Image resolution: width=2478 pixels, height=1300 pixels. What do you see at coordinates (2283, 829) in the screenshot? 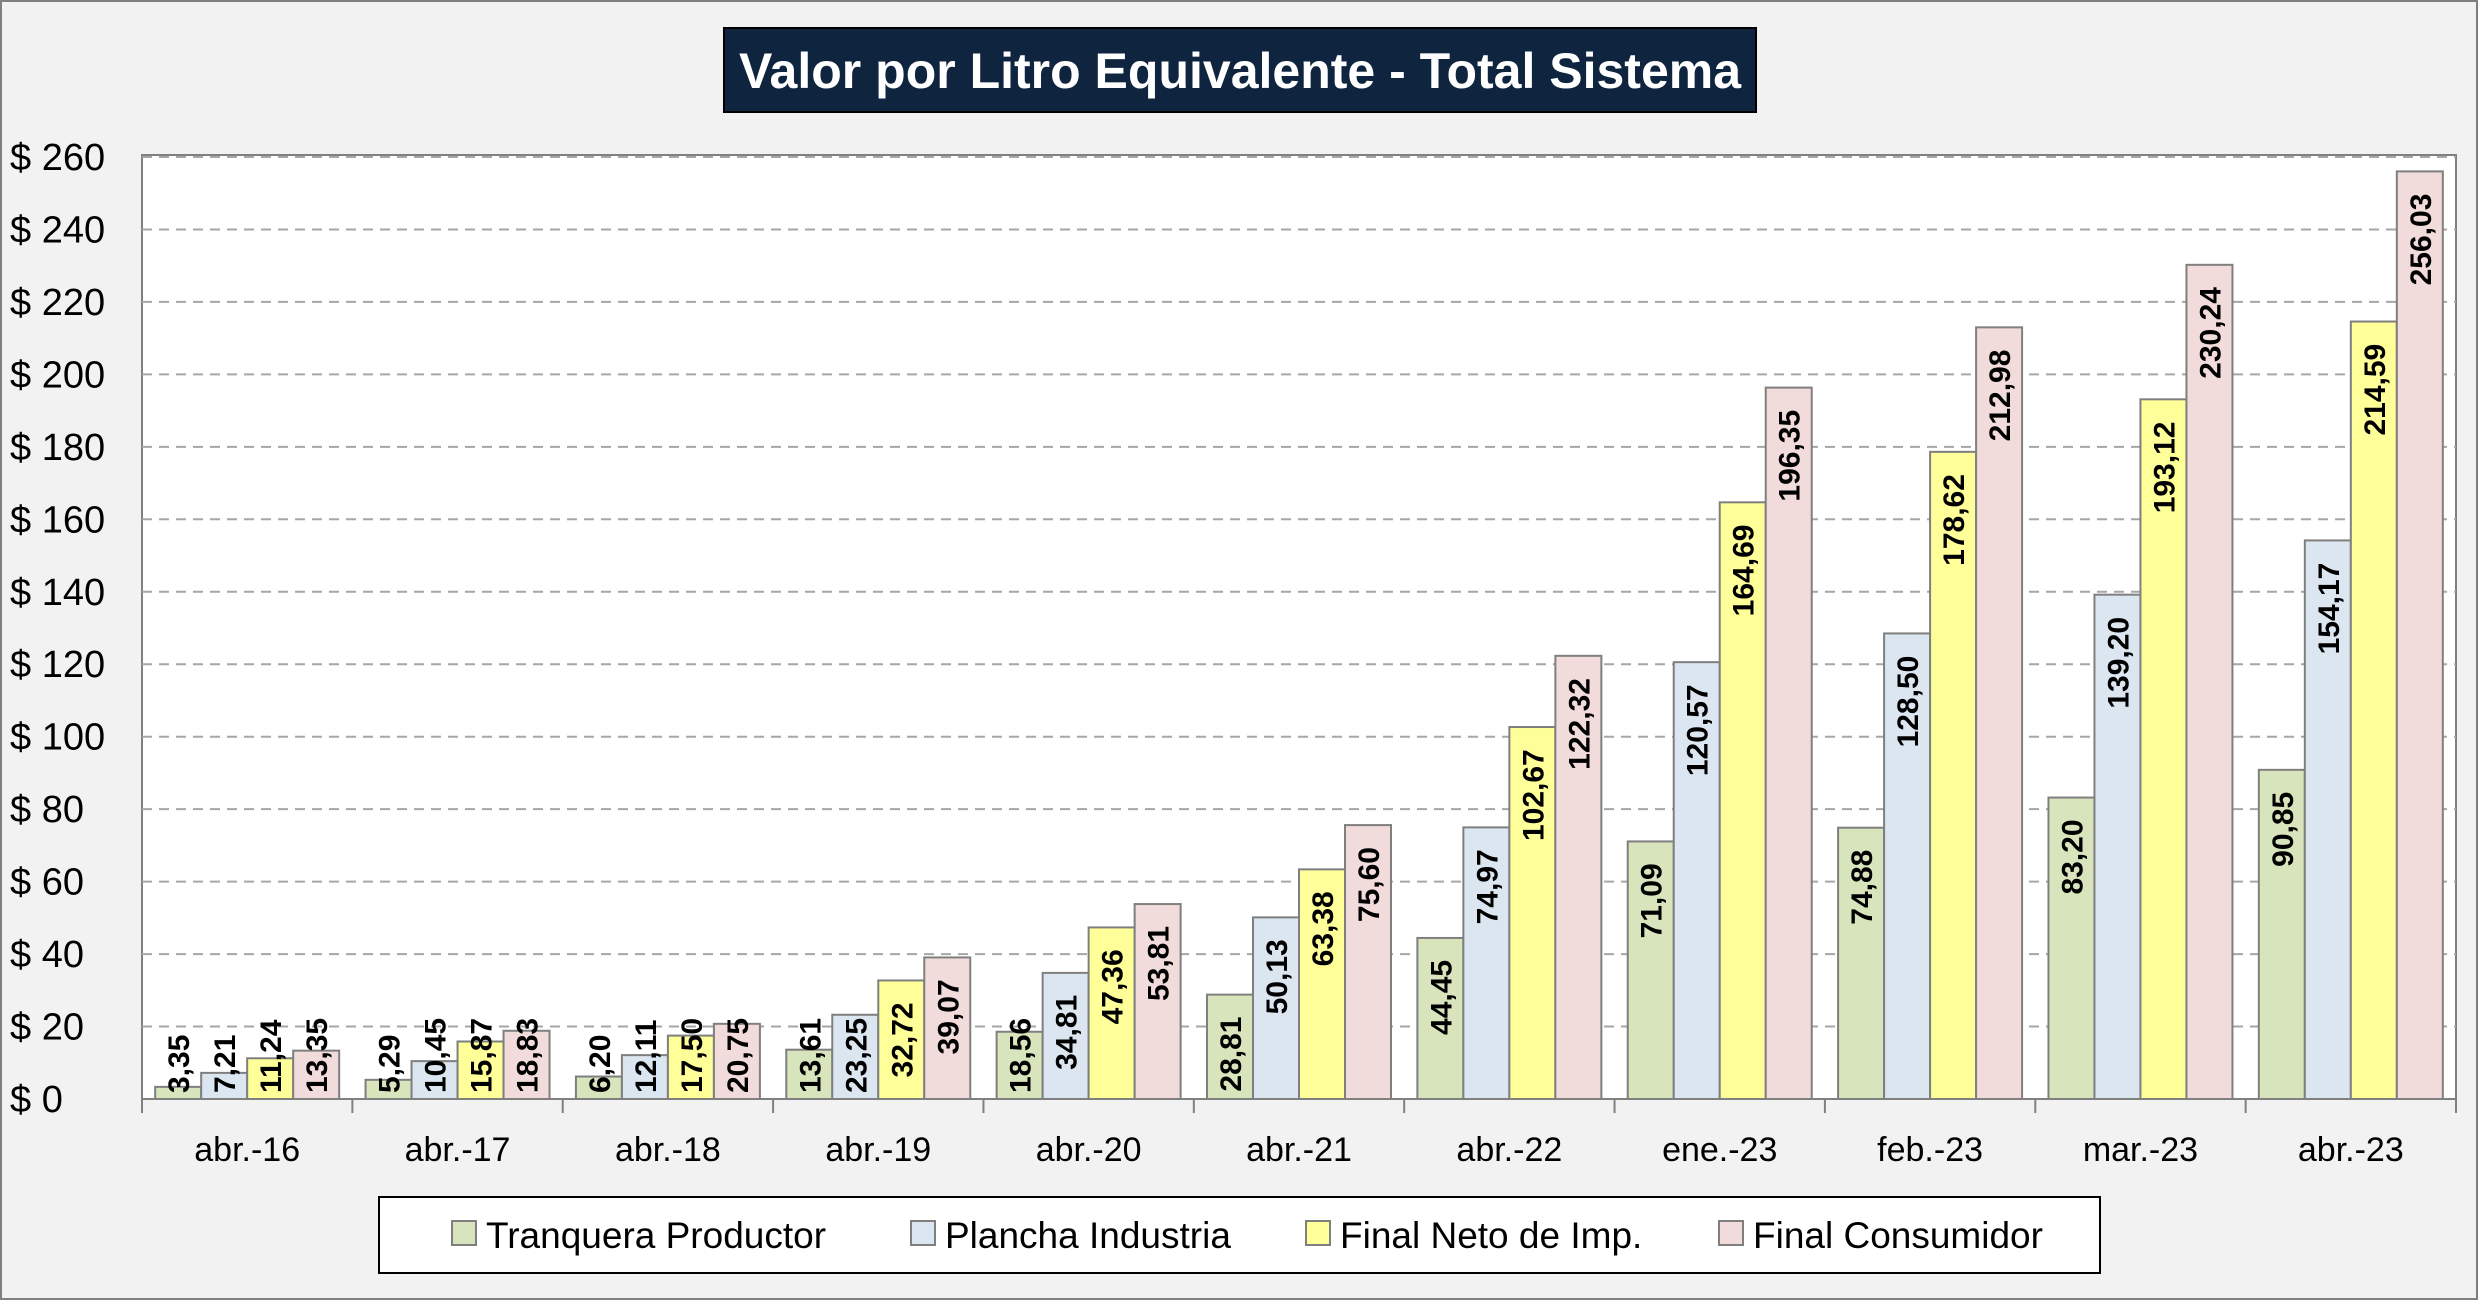
I see `data-label: 90,85` at bounding box center [2283, 829].